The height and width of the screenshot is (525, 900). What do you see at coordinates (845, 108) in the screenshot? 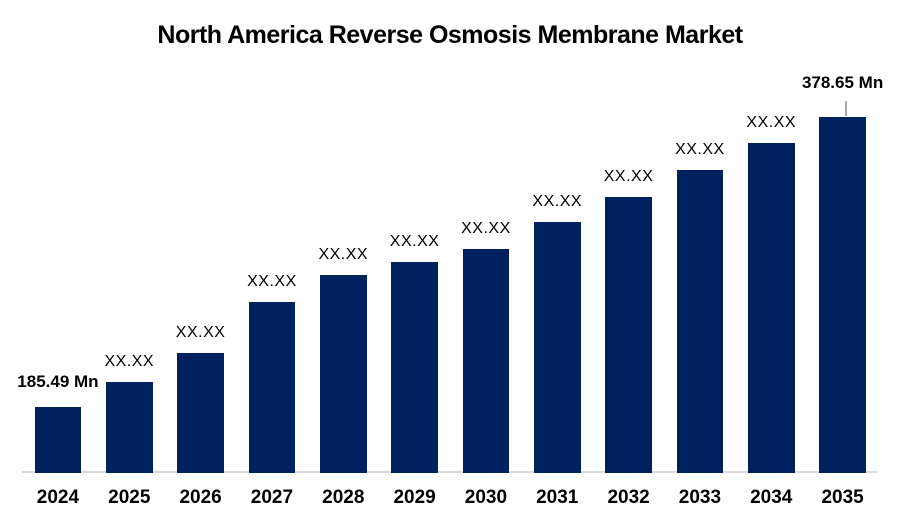
I see `leader-line-2035` at bounding box center [845, 108].